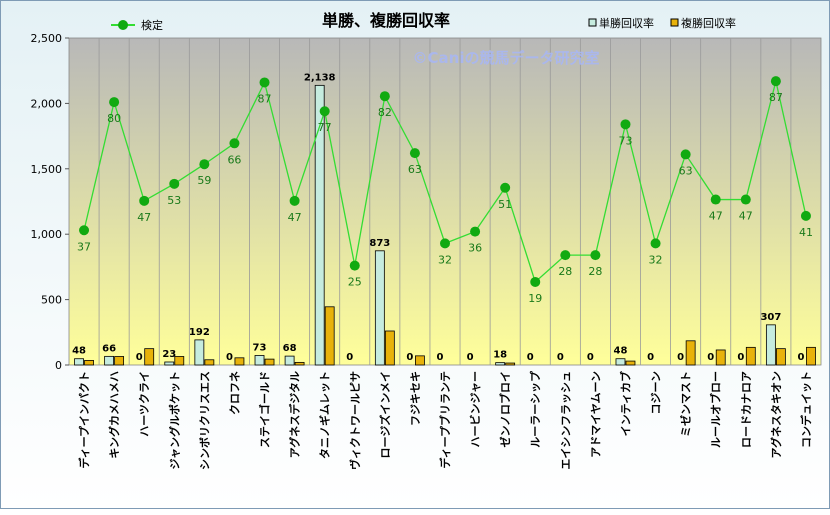  Describe the element at coordinates (506, 58) in the screenshot. I see `watermark: ©Caniの競馬データ研究室` at that location.